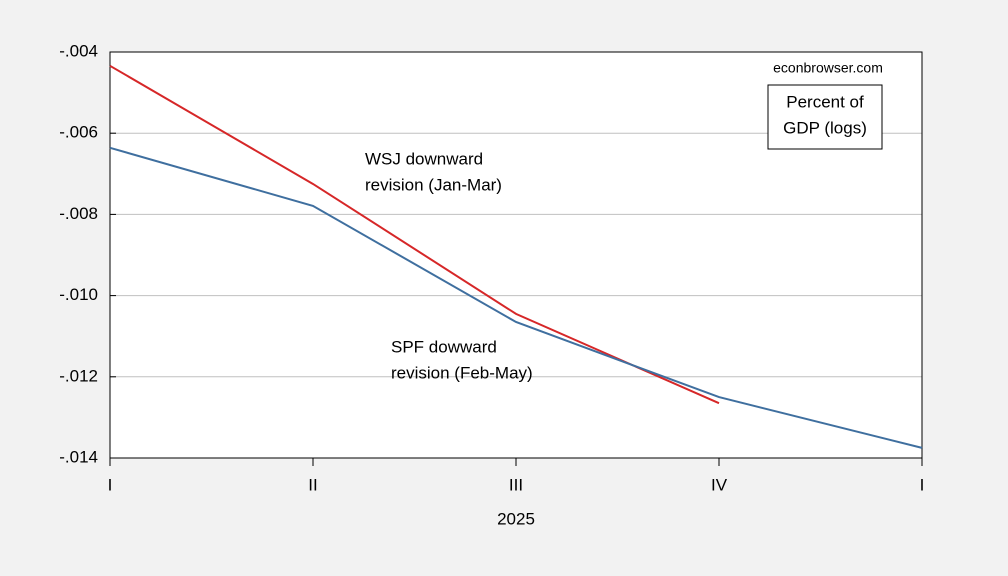 The image size is (1008, 576). Describe the element at coordinates (433, 184) in the screenshot. I see `annotation: revision (Jan-Mar)` at that location.